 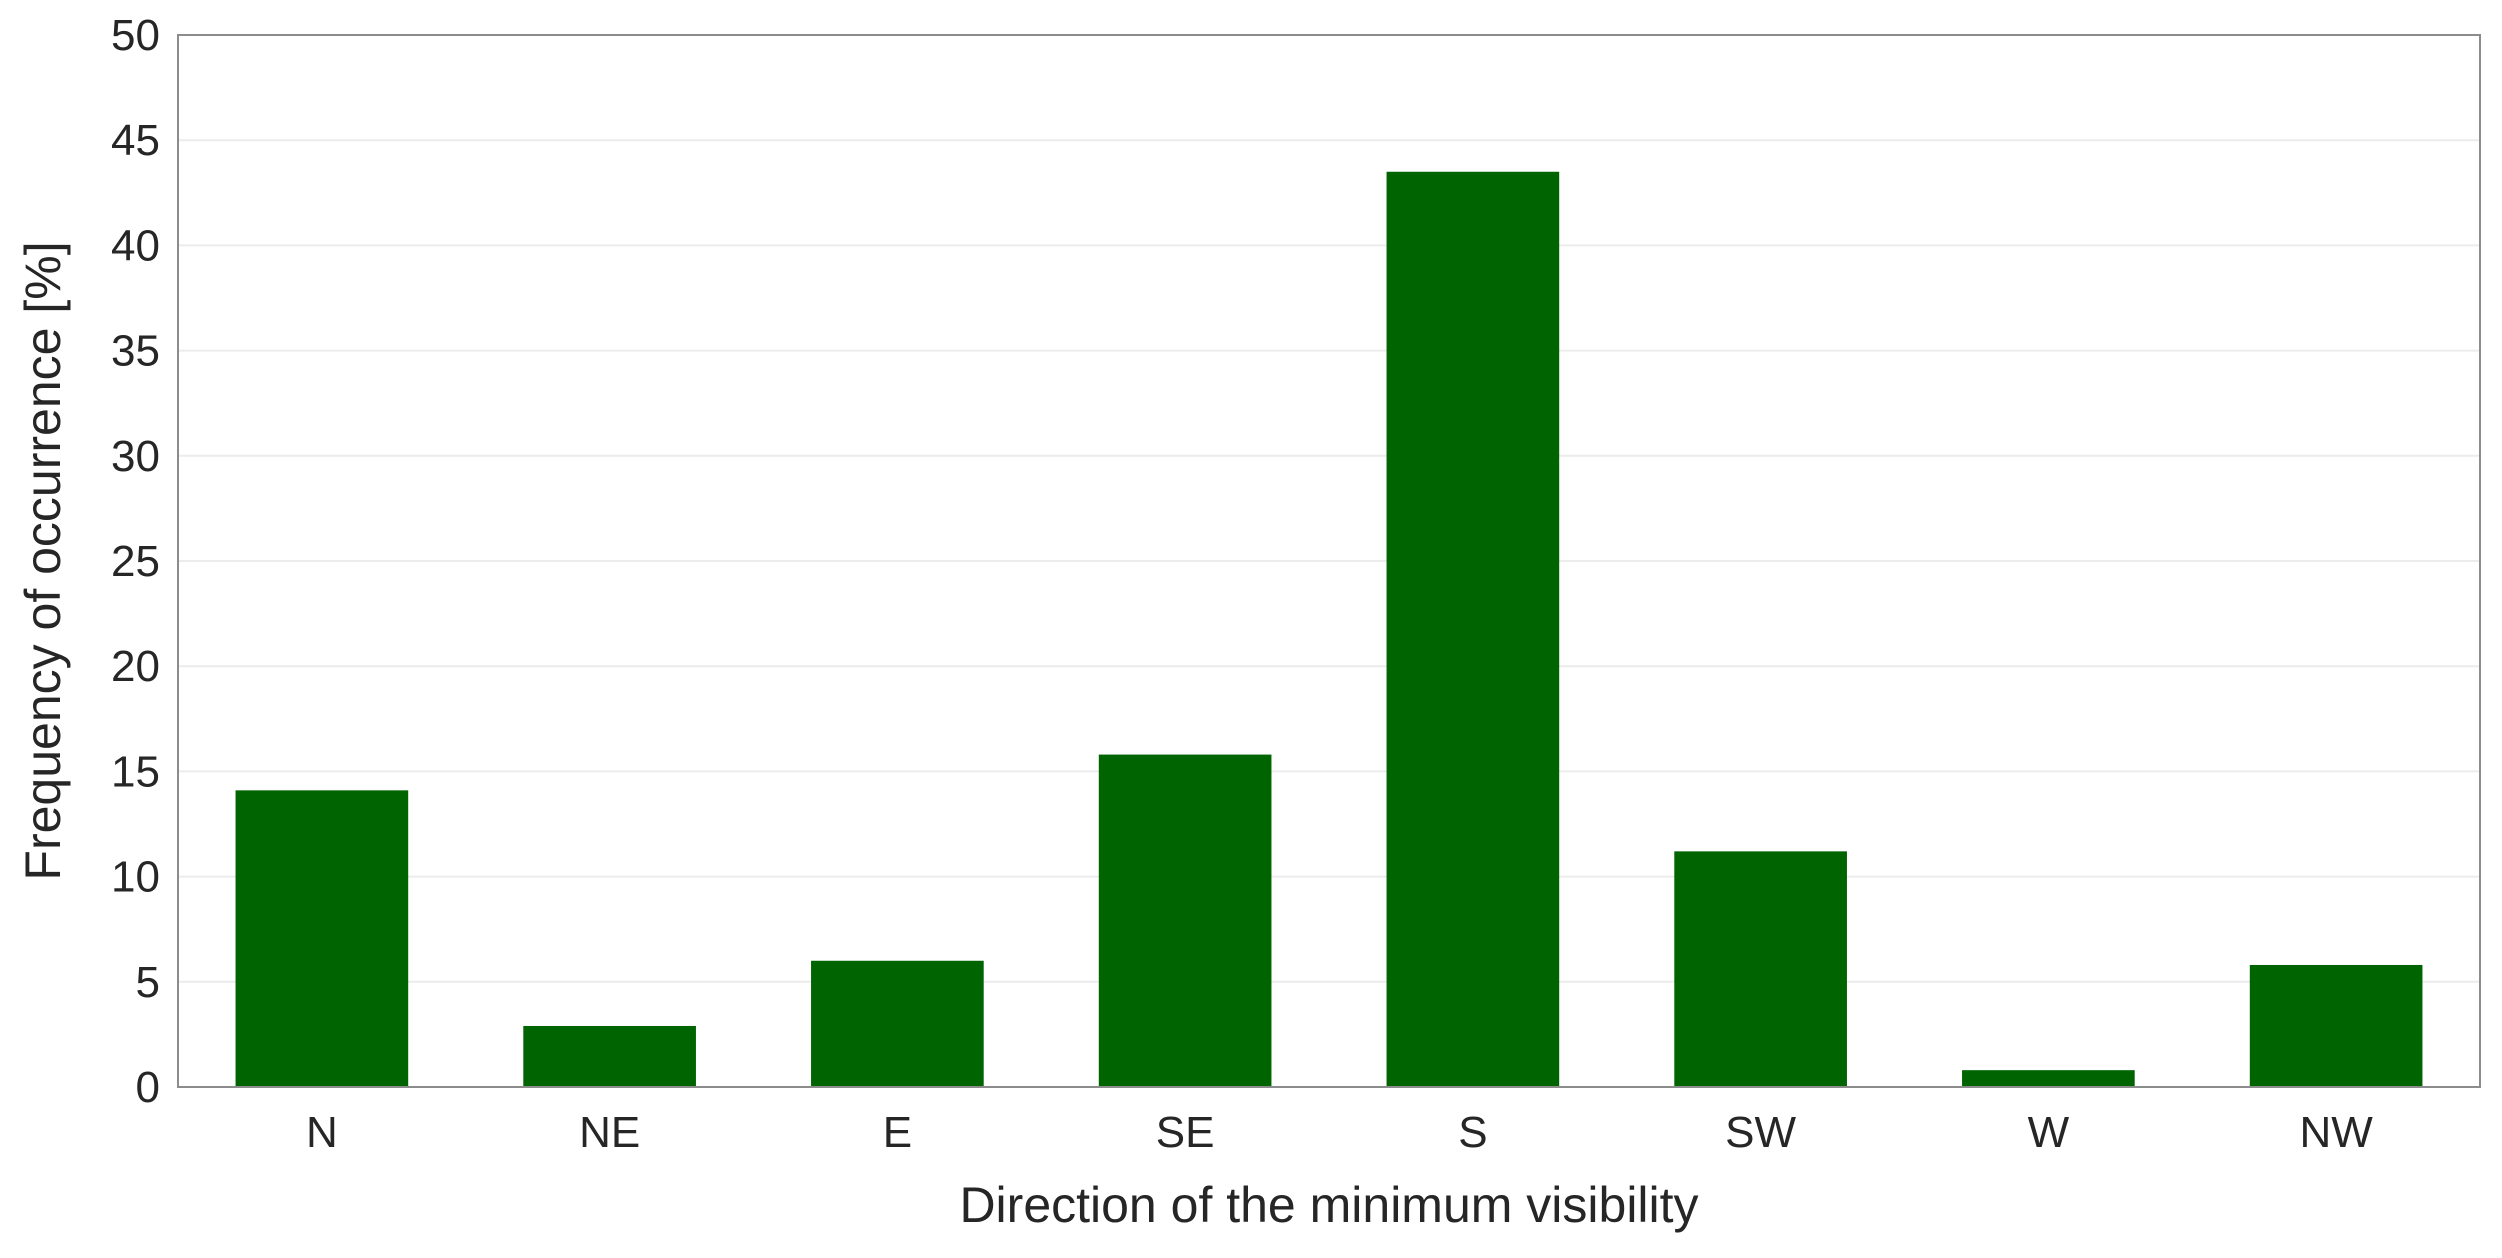 What do you see at coordinates (1473, 629) in the screenshot?
I see `bar-s` at bounding box center [1473, 629].